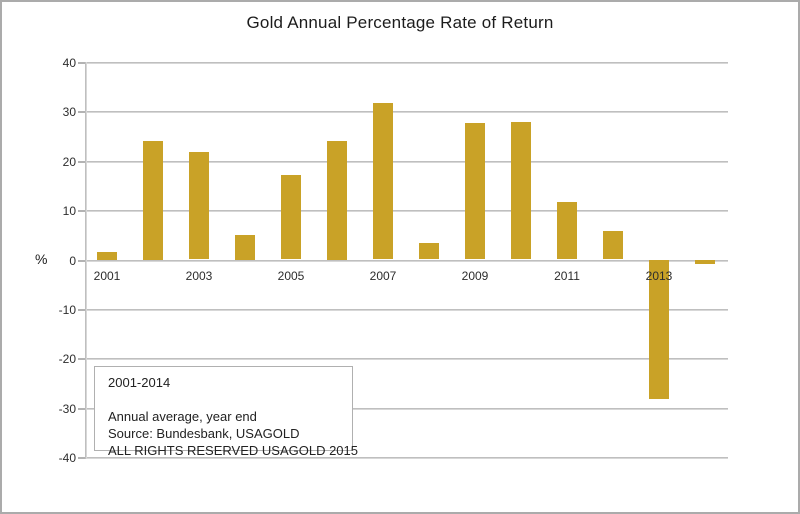 This screenshot has height=514, width=800. I want to click on y-axis-label--40: -40, so click(67, 458).